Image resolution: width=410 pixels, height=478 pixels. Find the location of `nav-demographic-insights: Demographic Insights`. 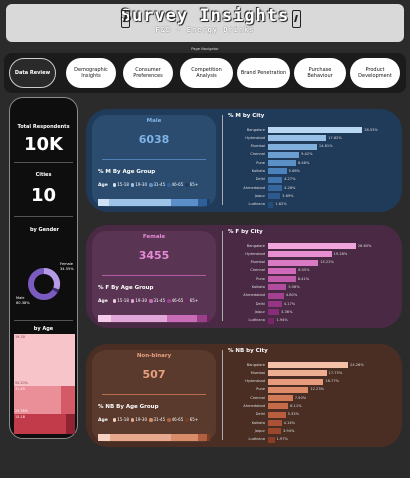

nav-demographic-insights: Demographic Insights is located at coordinates (91, 73).